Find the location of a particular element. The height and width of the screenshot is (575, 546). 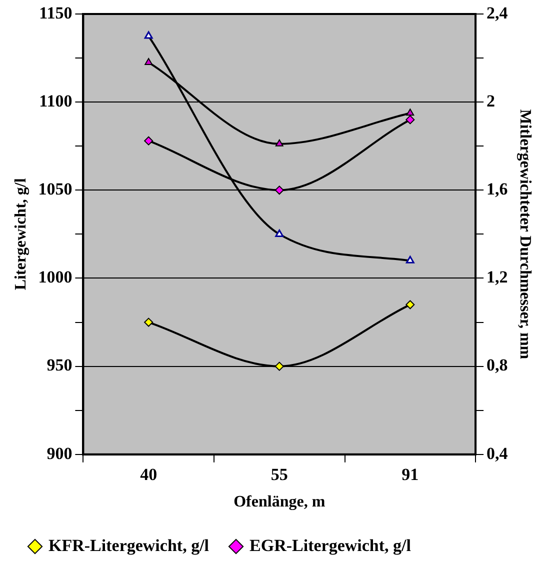

x-axis-title: Ofenlänge, m is located at coordinates (280, 502).